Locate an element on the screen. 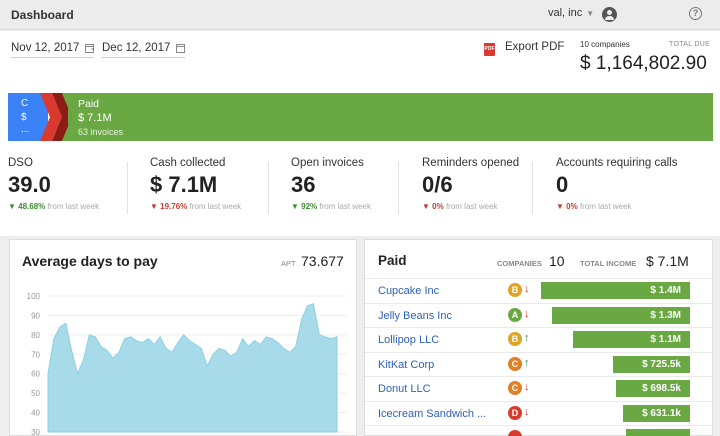 Image resolution: width=720 pixels, height=436 pixels. kpi-open-invoices: Open invoices 36 ▼ 92% from last week is located at coordinates (331, 184).